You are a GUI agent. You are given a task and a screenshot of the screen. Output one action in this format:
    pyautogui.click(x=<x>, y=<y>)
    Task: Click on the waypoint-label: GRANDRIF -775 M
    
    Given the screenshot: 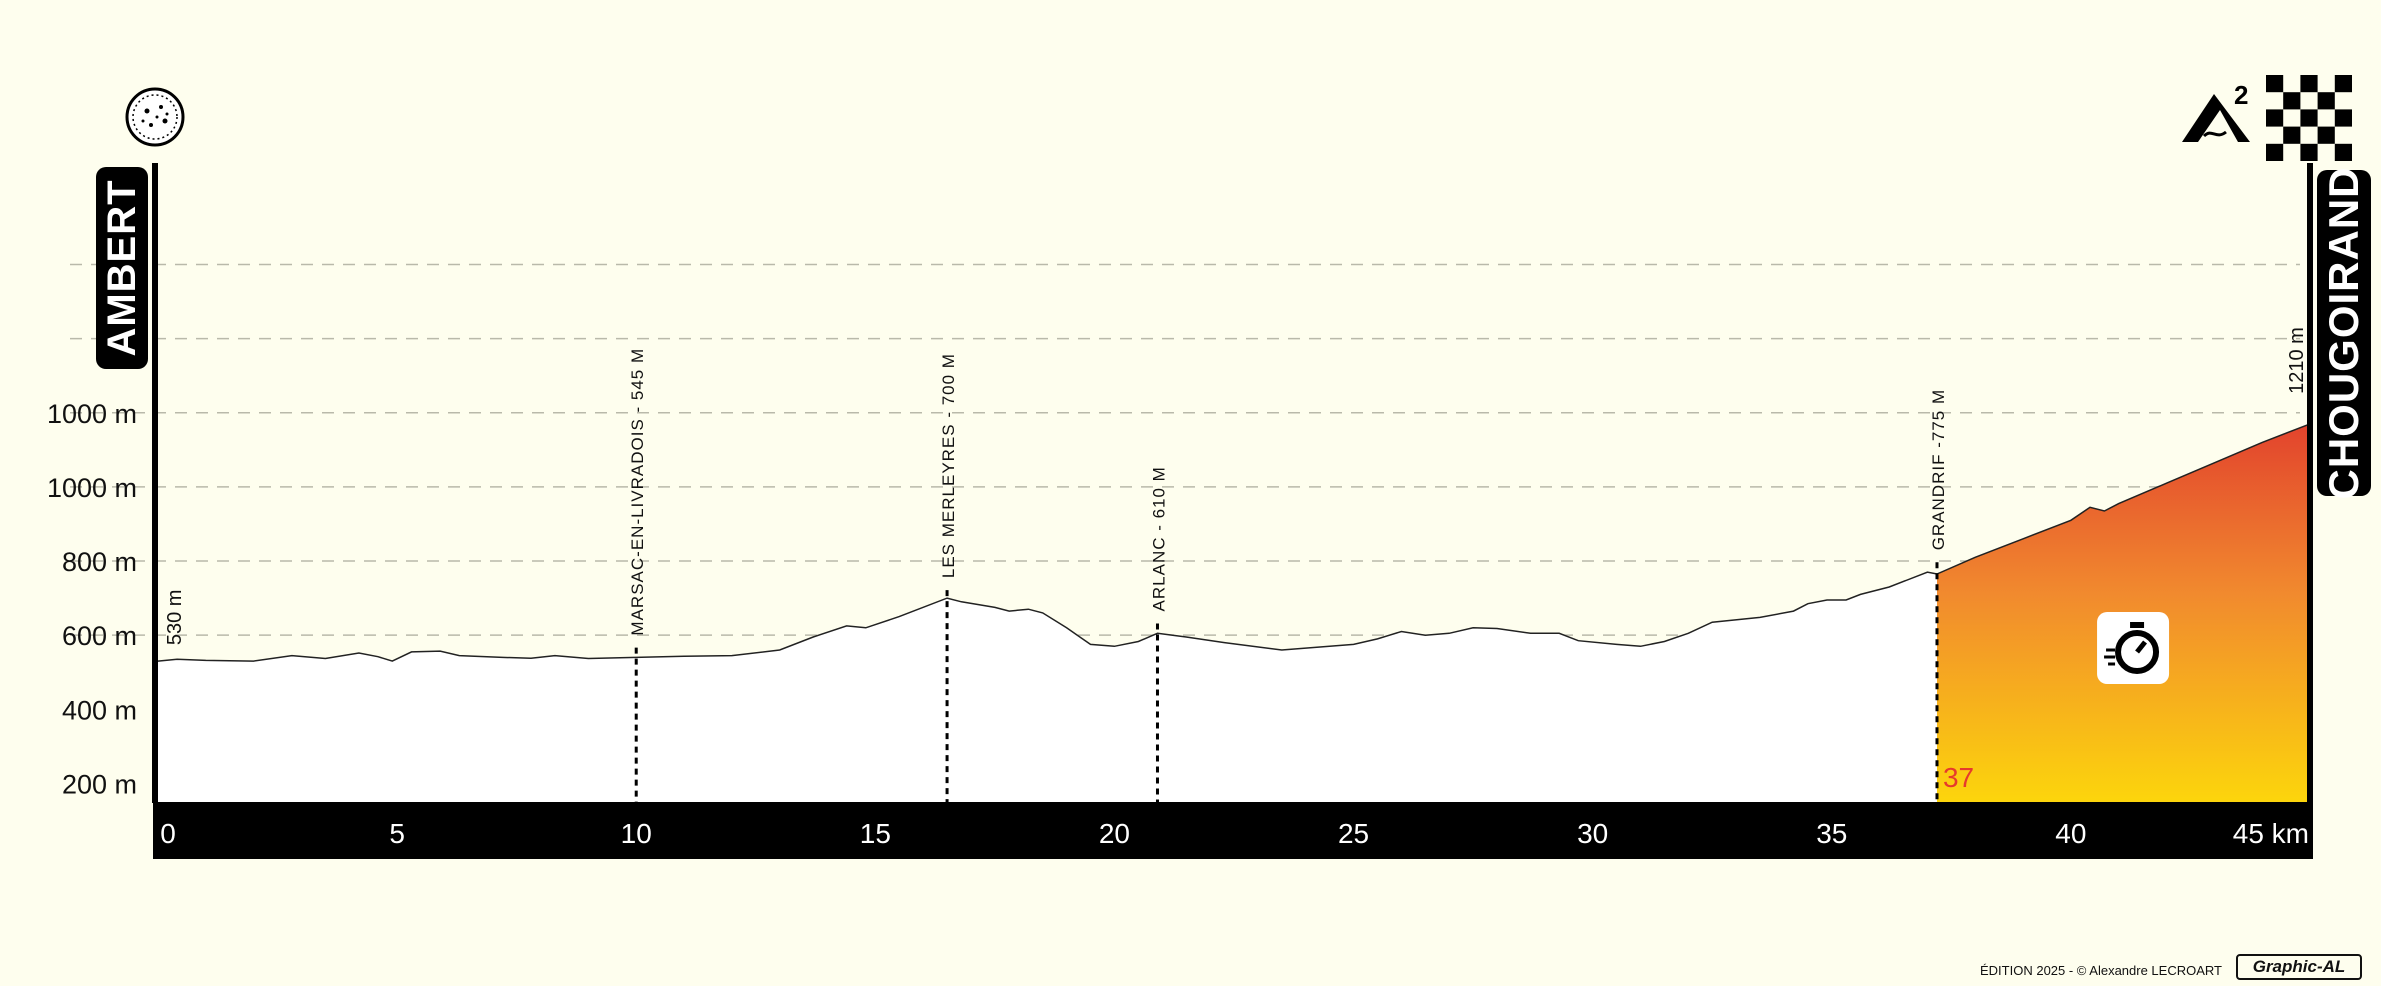 What is the action you would take?
    pyautogui.click(x=1938, y=469)
    